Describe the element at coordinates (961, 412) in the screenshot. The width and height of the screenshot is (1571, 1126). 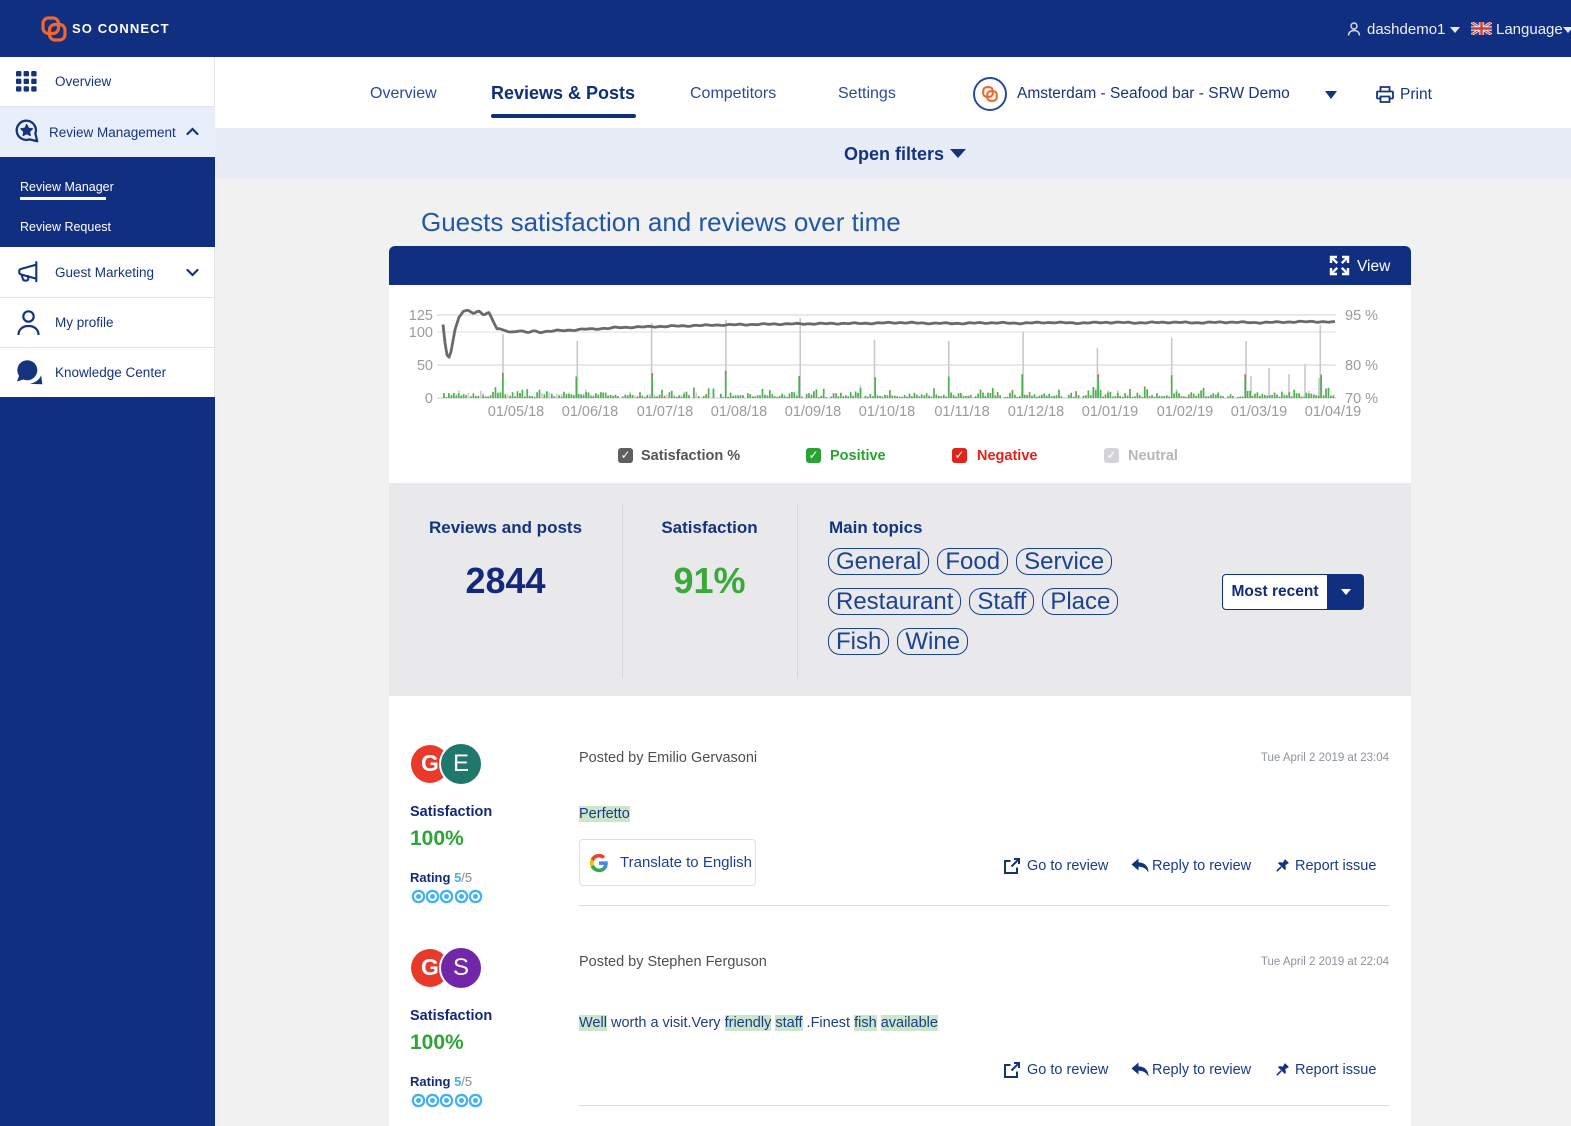
I see `svg-text: 01/11/18` at that location.